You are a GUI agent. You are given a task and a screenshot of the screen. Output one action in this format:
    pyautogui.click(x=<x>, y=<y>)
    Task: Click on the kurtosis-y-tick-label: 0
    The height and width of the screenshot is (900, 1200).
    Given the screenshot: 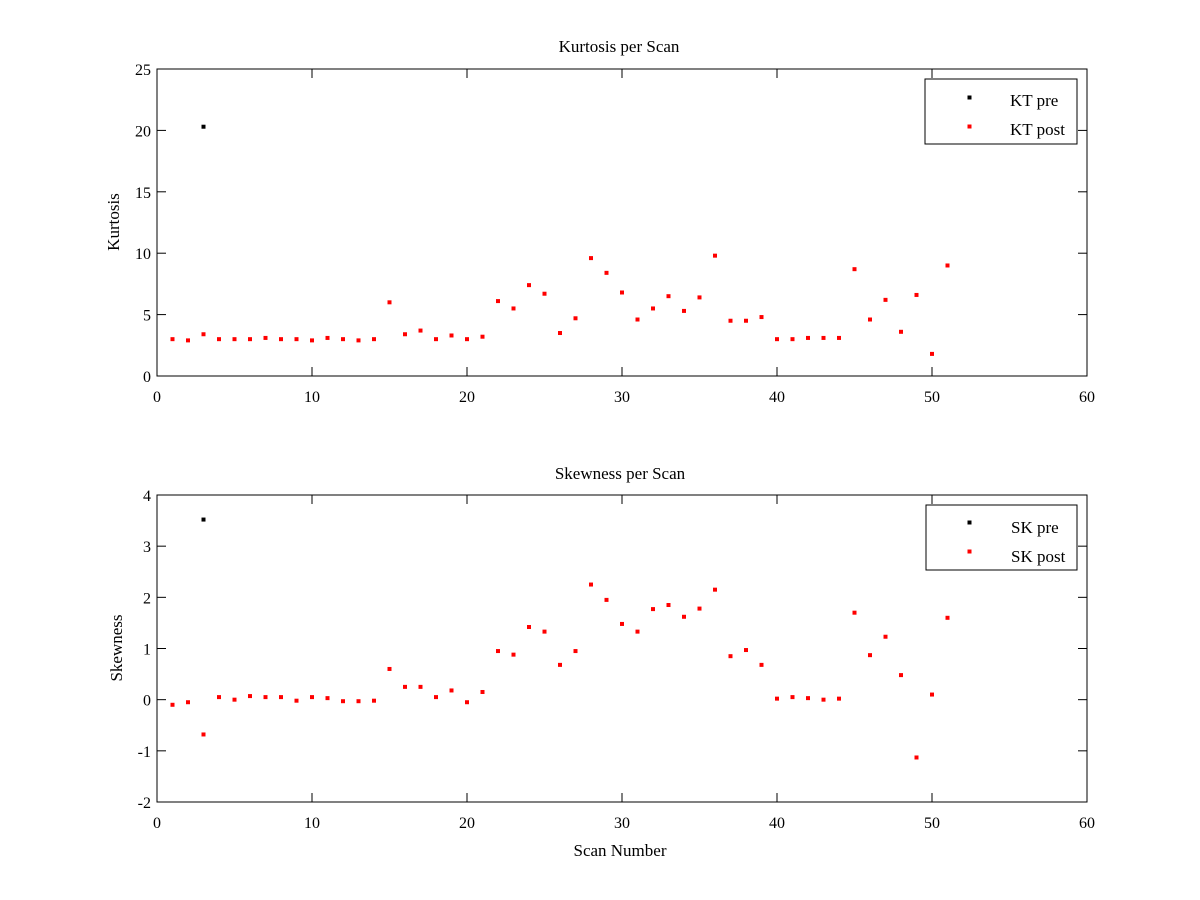 What is the action you would take?
    pyautogui.click(x=147, y=377)
    